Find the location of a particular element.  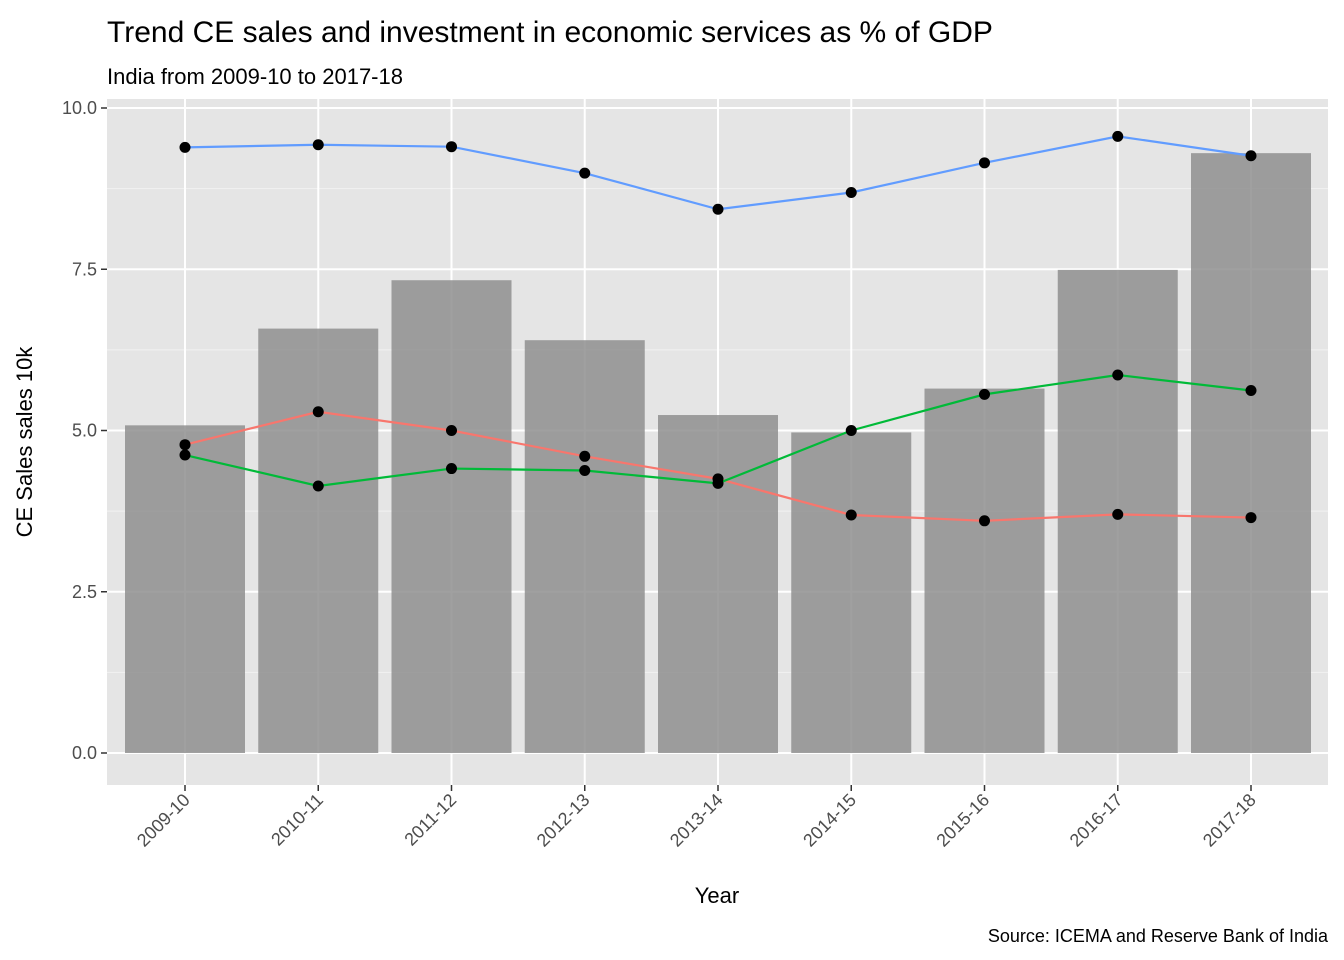

x-tick-label: 2017-18 is located at coordinates (1229, 820).